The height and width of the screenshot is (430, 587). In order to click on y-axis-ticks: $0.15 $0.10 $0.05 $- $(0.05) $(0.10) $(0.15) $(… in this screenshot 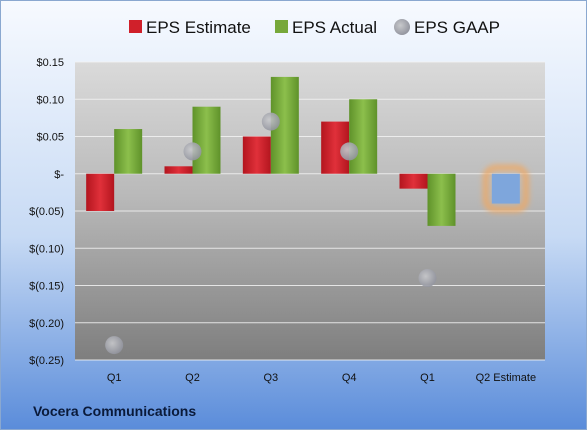, I will do `click(46, 212)`.